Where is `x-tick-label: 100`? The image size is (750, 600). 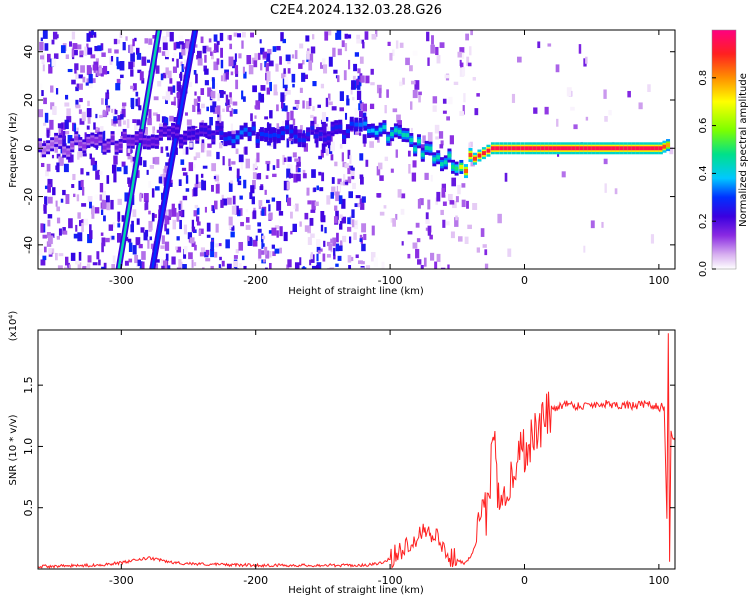
x-tick-label: 100 is located at coordinates (658, 580).